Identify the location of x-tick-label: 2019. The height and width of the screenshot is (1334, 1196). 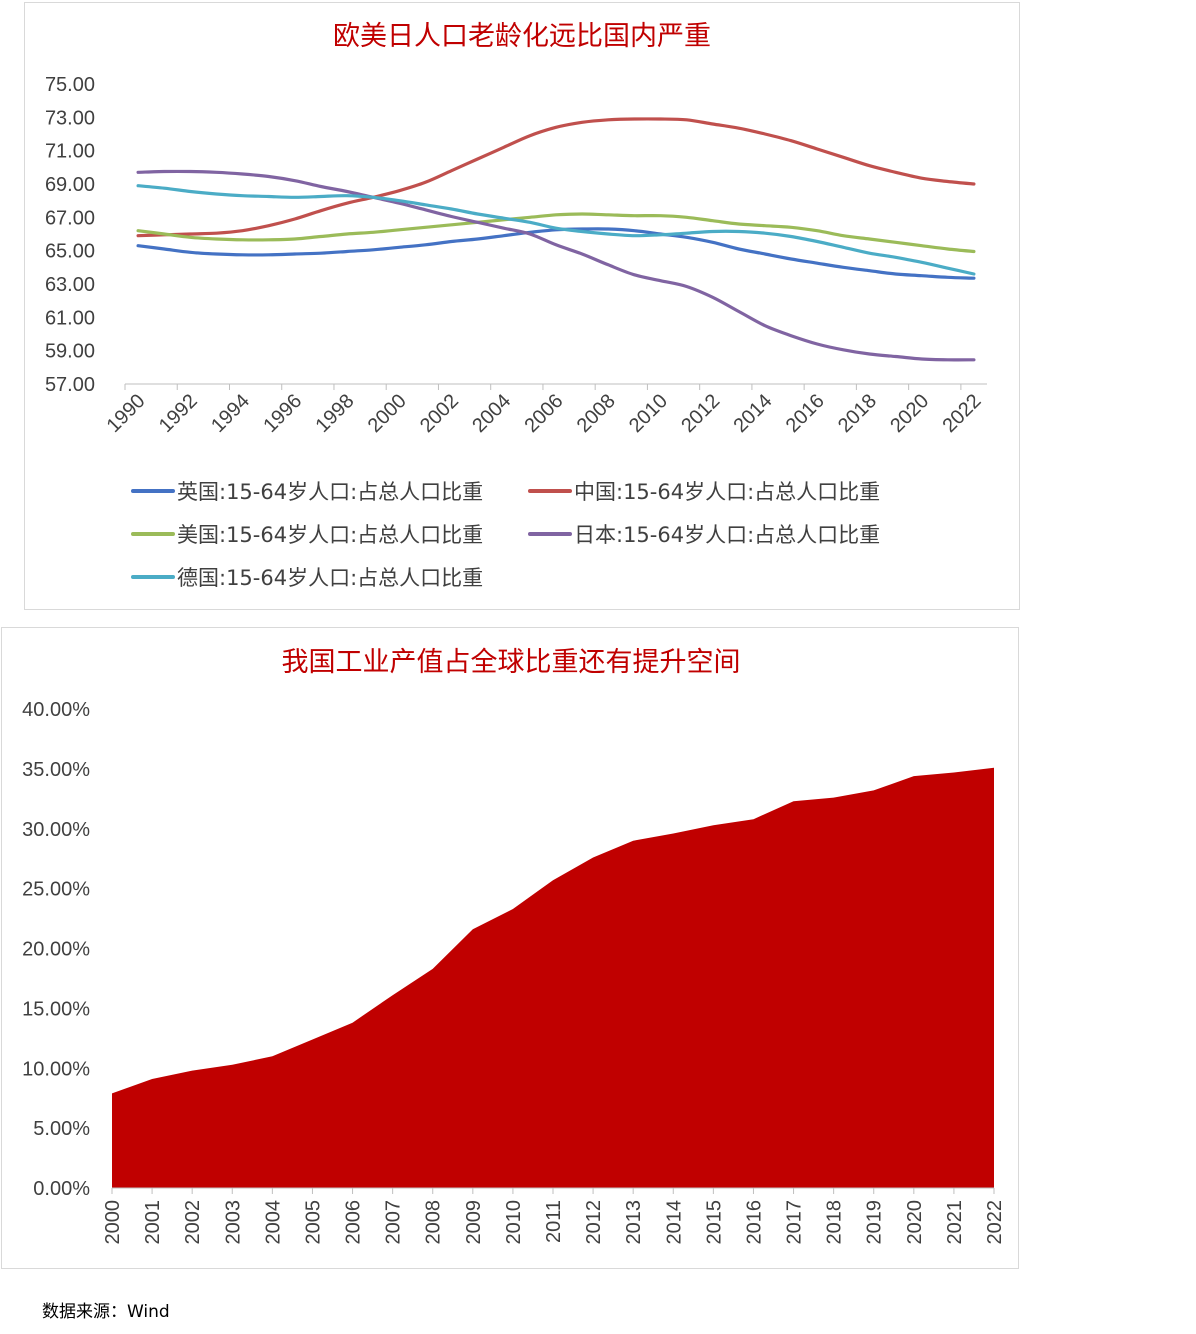
(875, 1222).